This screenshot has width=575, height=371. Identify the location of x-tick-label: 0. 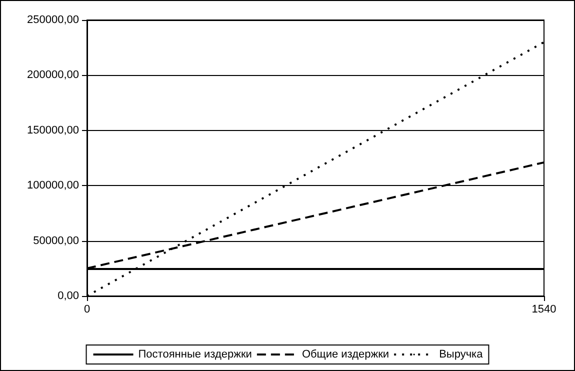
(87, 310).